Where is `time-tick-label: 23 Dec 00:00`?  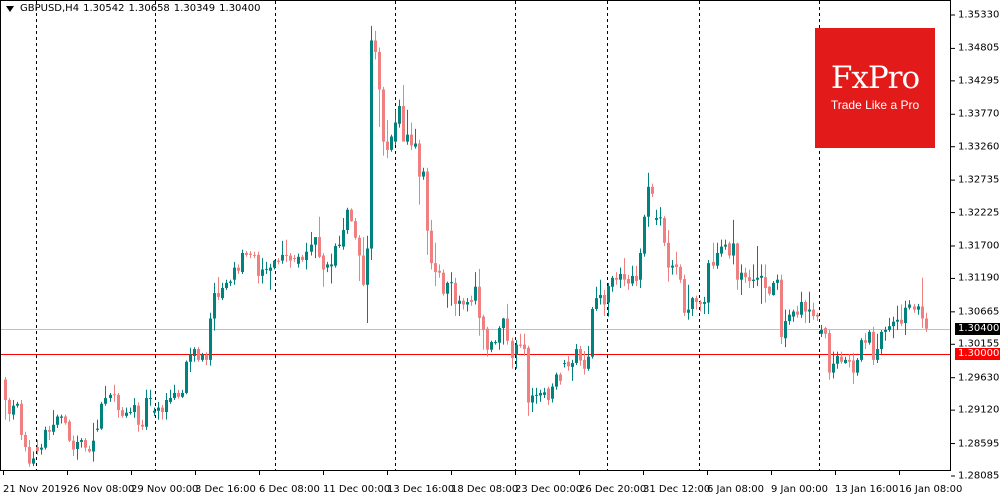
time-tick-label: 23 Dec 00:00 is located at coordinates (549, 489).